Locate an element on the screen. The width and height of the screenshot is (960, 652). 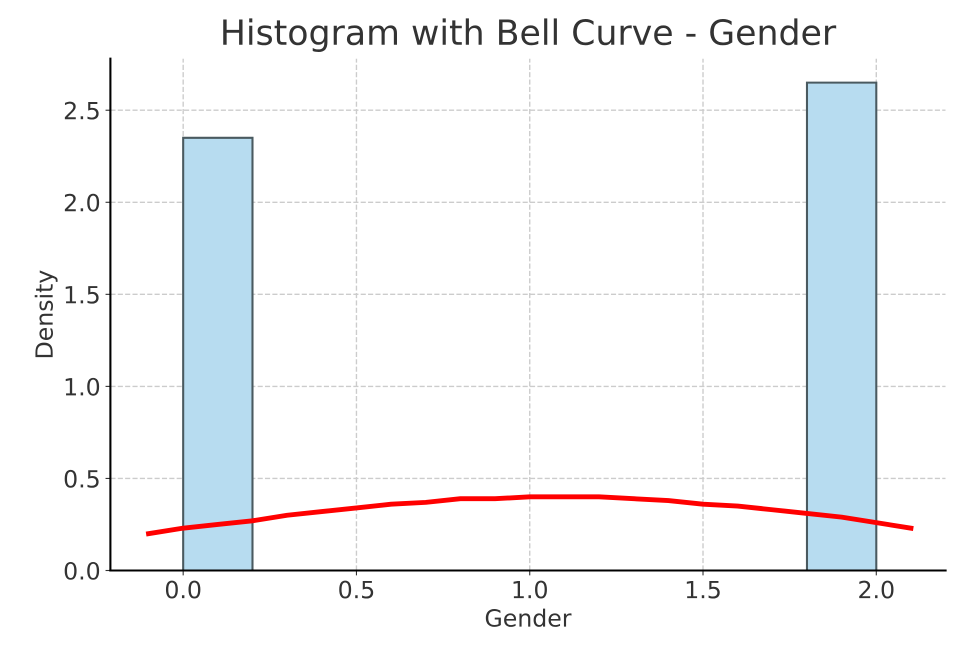
y-tick-label: 1.5 is located at coordinates (82, 295).